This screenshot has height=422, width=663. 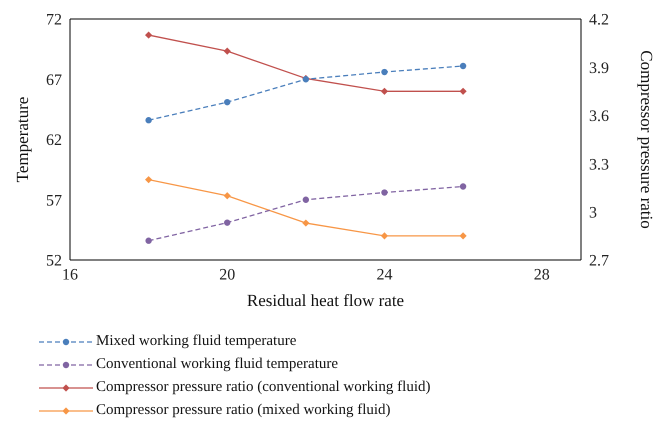 I want to click on x-tick-label: 28, so click(x=542, y=275).